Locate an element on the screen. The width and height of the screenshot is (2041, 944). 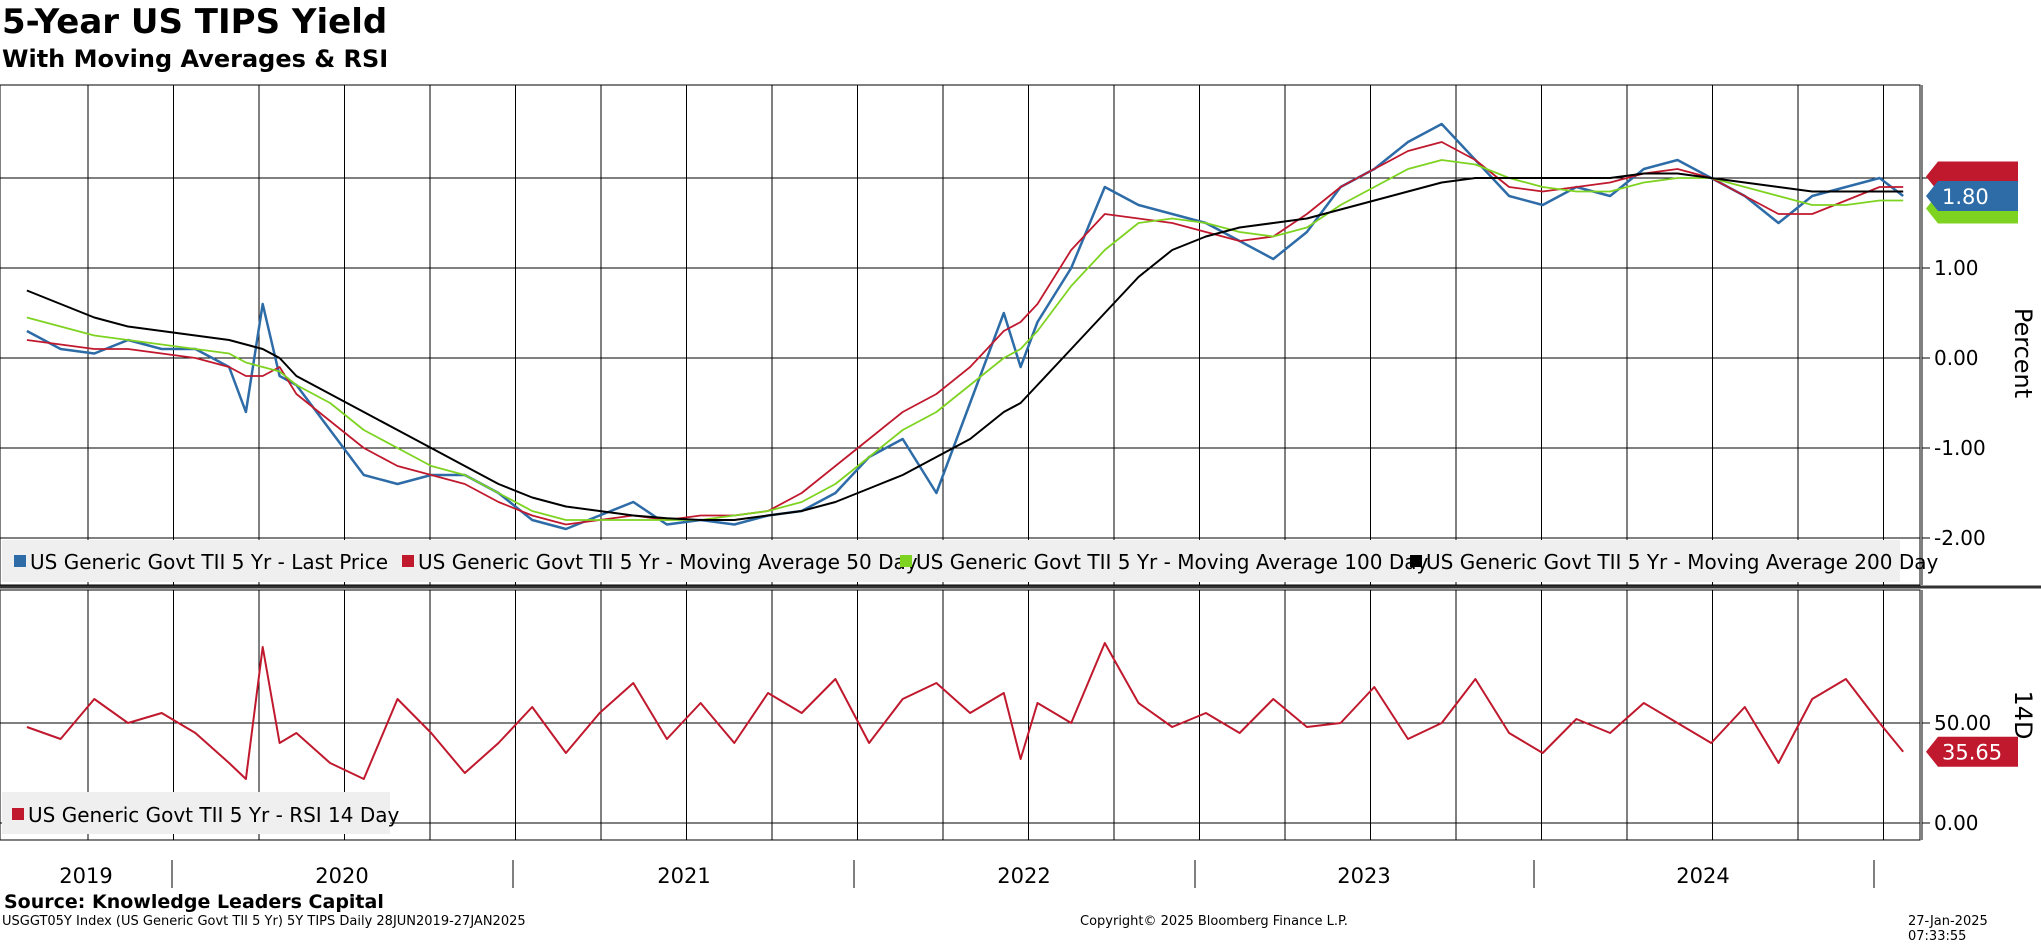
rsi-tick-label: 0.00 is located at coordinates (1956, 823).